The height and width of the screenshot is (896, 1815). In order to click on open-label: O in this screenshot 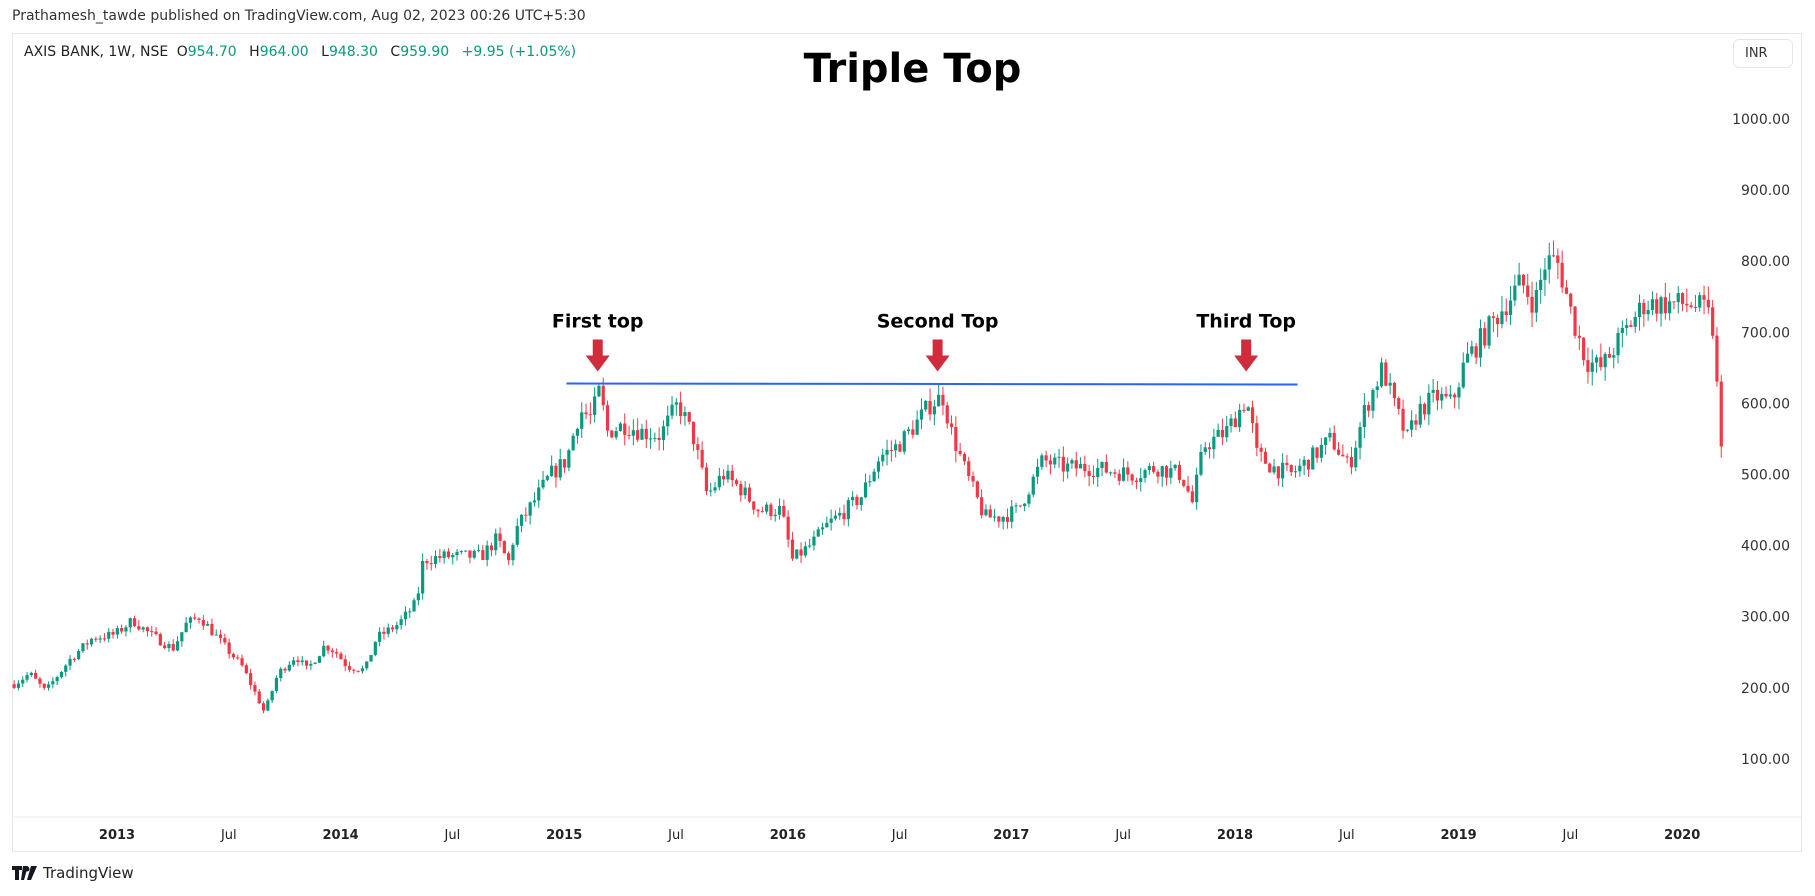, I will do `click(182, 52)`.